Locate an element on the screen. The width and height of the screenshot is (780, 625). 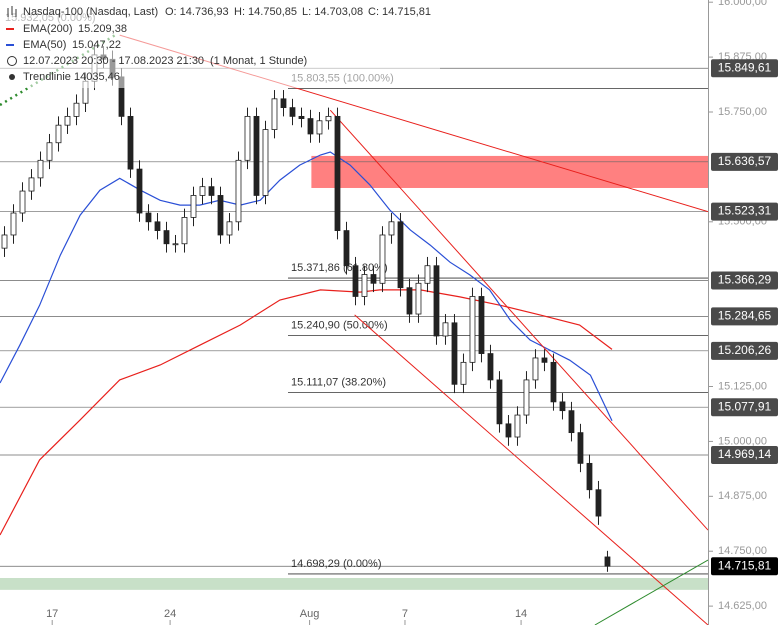
chart-title: Nasdaq-100 (Nasdaq, Last) is located at coordinates (90, 12).